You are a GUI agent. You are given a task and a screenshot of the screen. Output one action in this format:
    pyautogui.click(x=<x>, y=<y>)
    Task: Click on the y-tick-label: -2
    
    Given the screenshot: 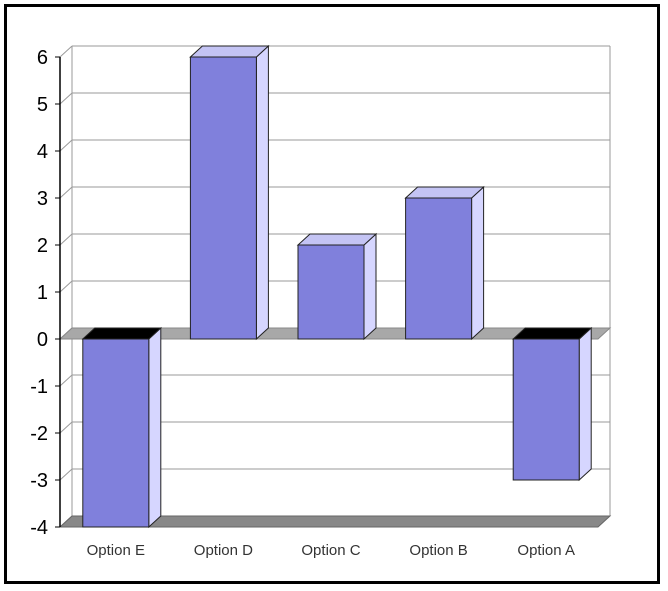 What is the action you would take?
    pyautogui.click(x=39, y=434)
    